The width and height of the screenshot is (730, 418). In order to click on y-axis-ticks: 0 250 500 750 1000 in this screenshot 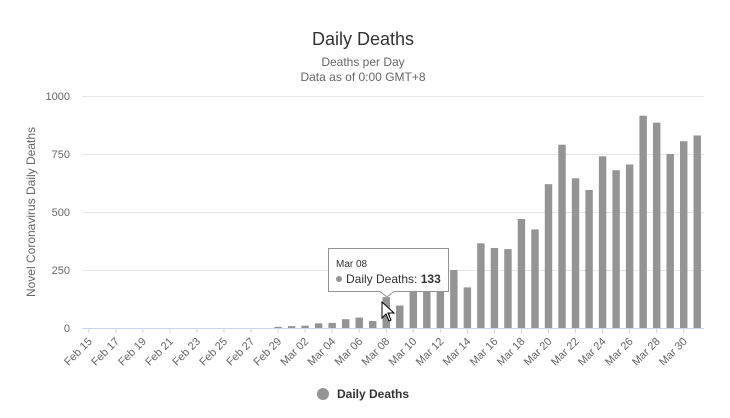, I will do `click(58, 213)`.